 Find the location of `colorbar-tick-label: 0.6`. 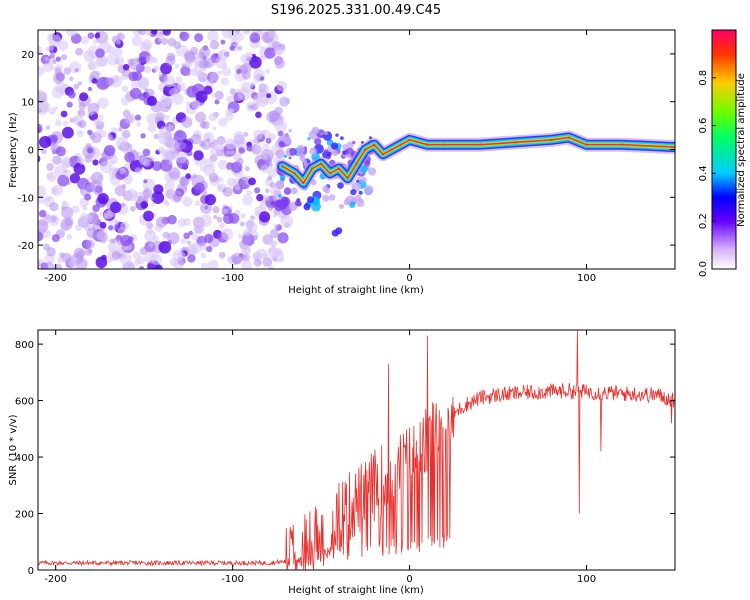

colorbar-tick-label: 0.6 is located at coordinates (703, 126).